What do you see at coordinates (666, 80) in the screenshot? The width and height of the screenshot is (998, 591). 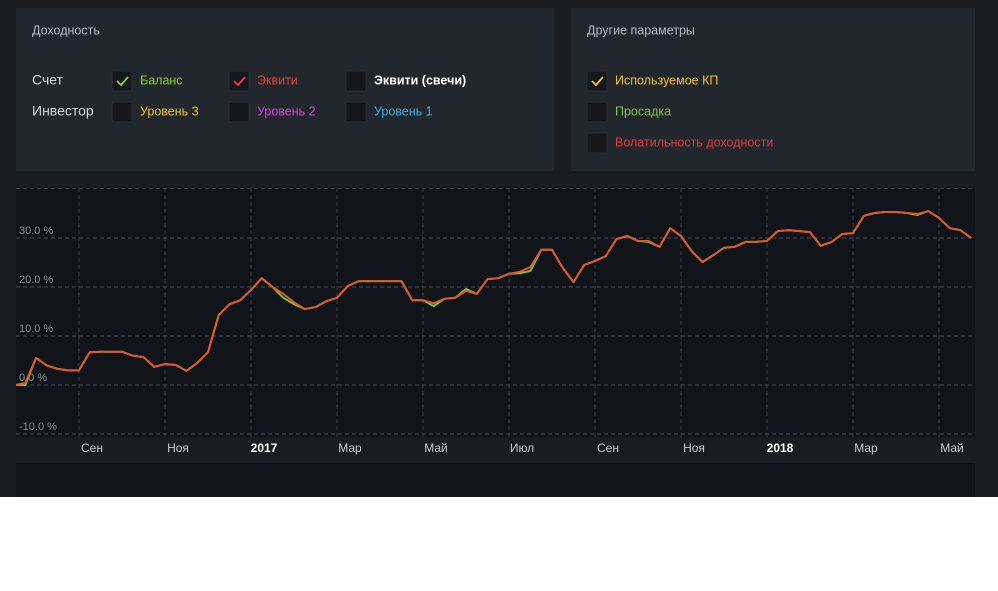 I see `option-label: Используемое КП` at bounding box center [666, 80].